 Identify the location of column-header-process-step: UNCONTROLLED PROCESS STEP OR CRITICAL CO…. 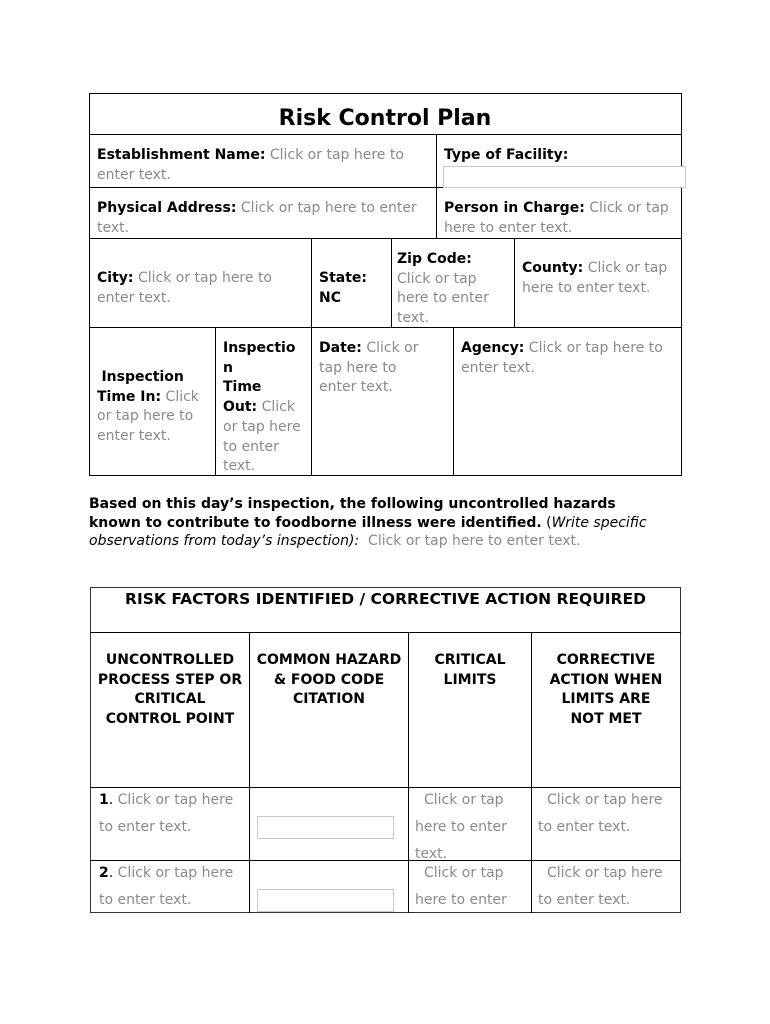
(170, 690).